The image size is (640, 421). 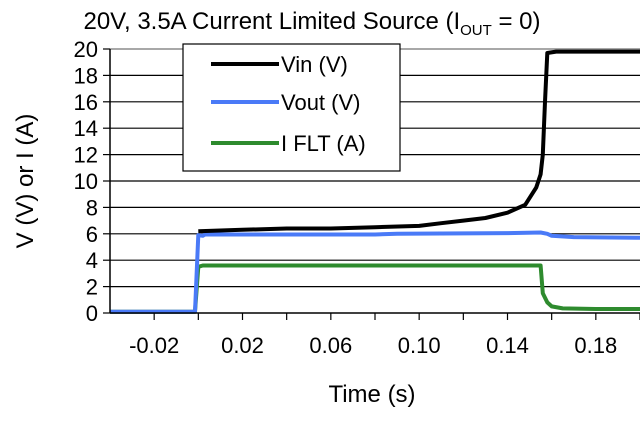 I want to click on legend-label-0: Vin (V), so click(x=314, y=64).